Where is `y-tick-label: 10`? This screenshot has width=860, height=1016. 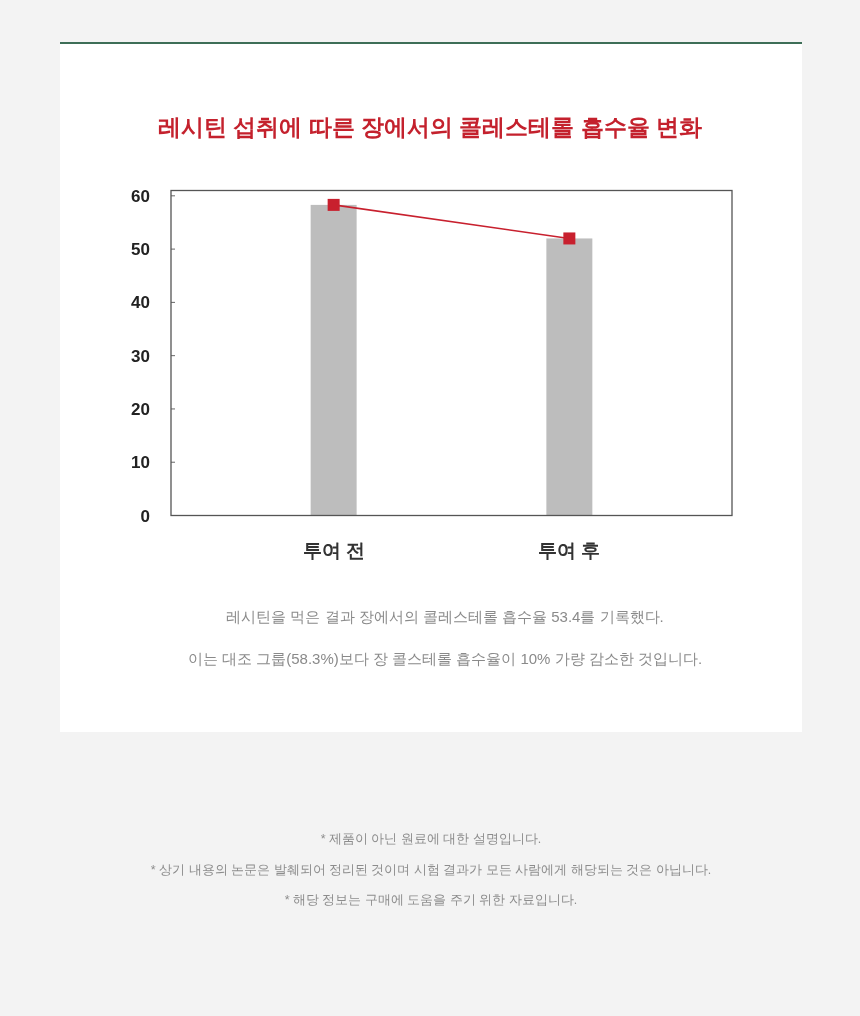 y-tick-label: 10 is located at coordinates (140, 463).